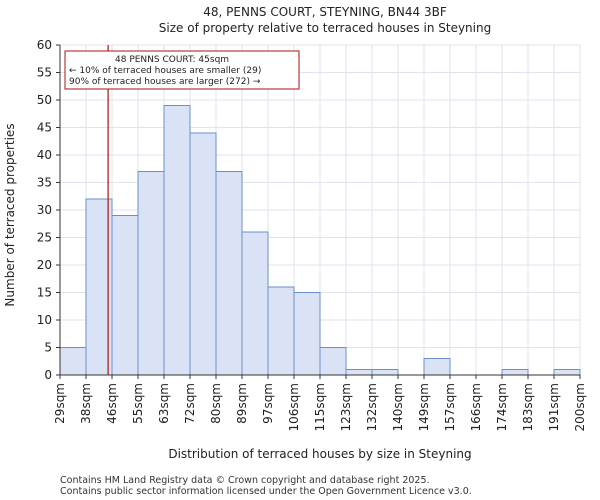 Image resolution: width=600 pixels, height=500 pixels. Describe the element at coordinates (112, 403) in the screenshot. I see `x-tick-label-2: 46sqm` at that location.